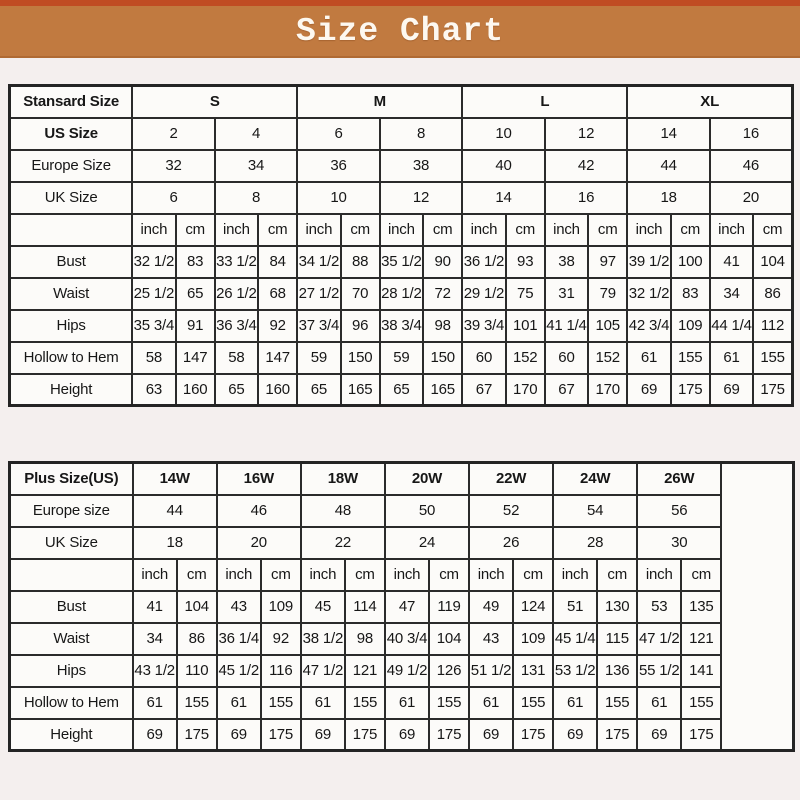  Describe the element at coordinates (401, 133) in the screenshot. I see `size-system-row: US Size 2 4 6 8 10 12 14 16` at that location.